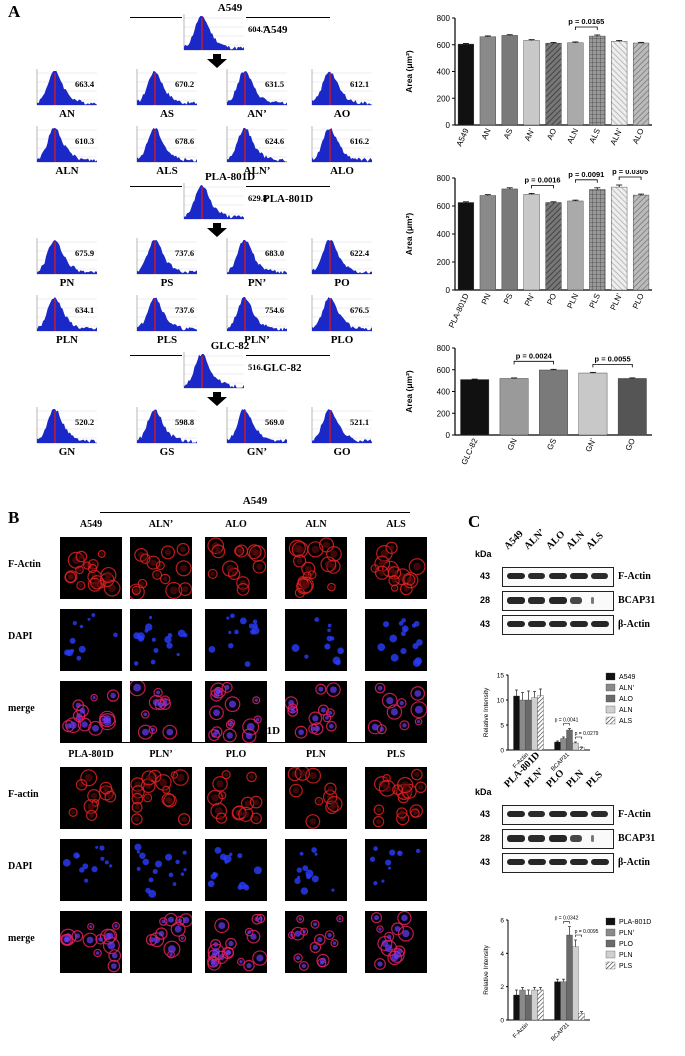 Image resolution: width=685 pixels, height=1056 pixels. Describe the element at coordinates (167, 114) in the screenshot. I see `histogram-label: AS` at that location.